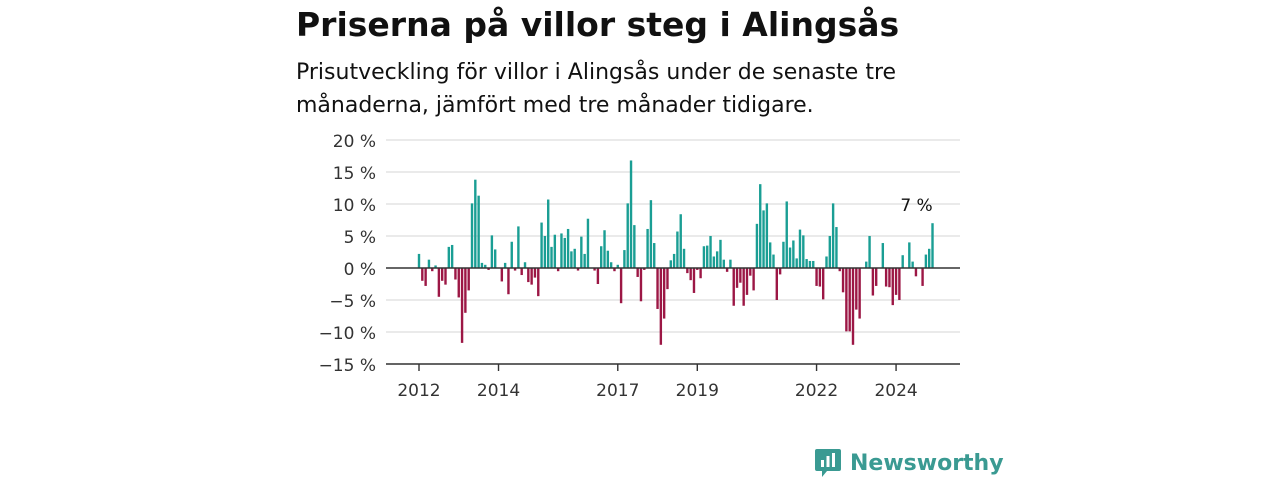 Image resolution: width=1280 pixels, height=480 pixels. Describe the element at coordinates (927, 463) in the screenshot. I see `newsworthy-wordmark: Newsworthy` at that location.